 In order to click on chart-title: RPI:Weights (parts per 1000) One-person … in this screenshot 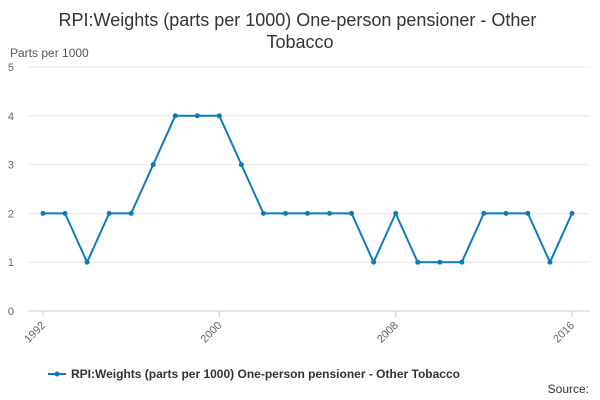, I will do `click(300, 31)`.